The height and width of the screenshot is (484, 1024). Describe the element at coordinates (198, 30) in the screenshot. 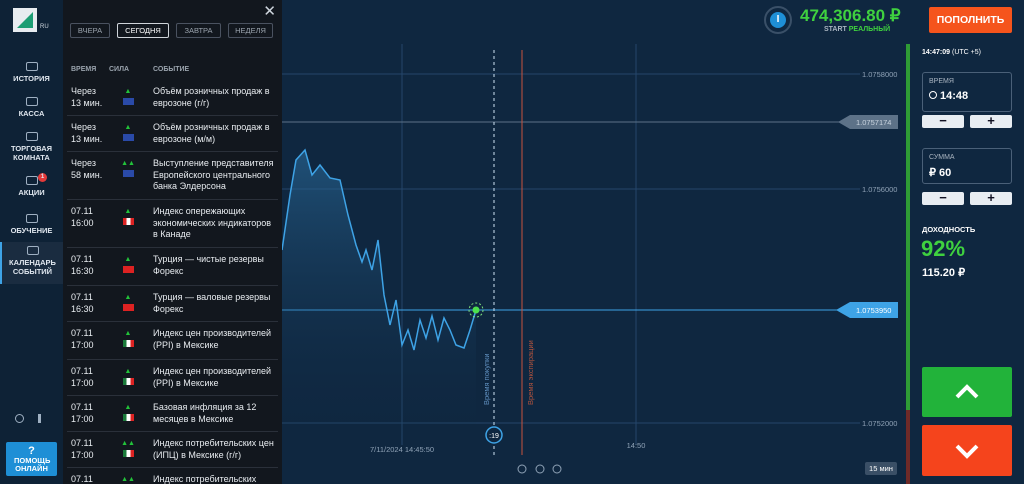

I see `tab: ЗАВТРА` at that location.